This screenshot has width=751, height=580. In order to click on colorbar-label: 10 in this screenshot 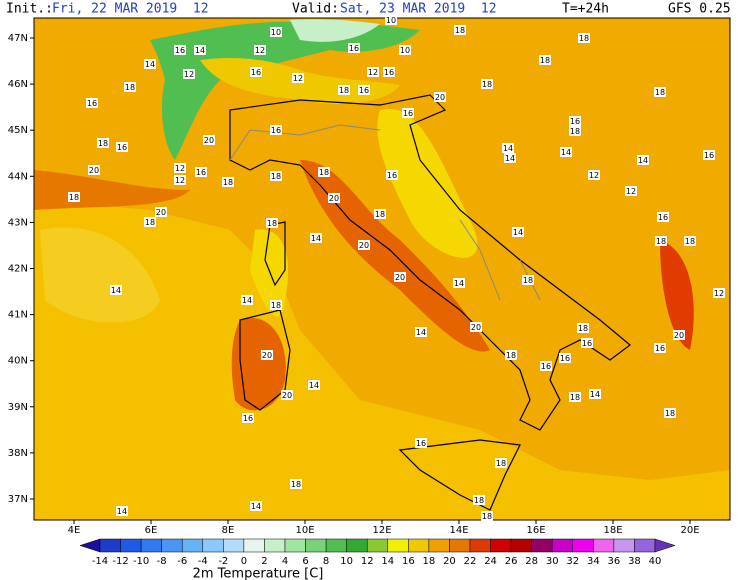, I will do `click(346, 561)`.